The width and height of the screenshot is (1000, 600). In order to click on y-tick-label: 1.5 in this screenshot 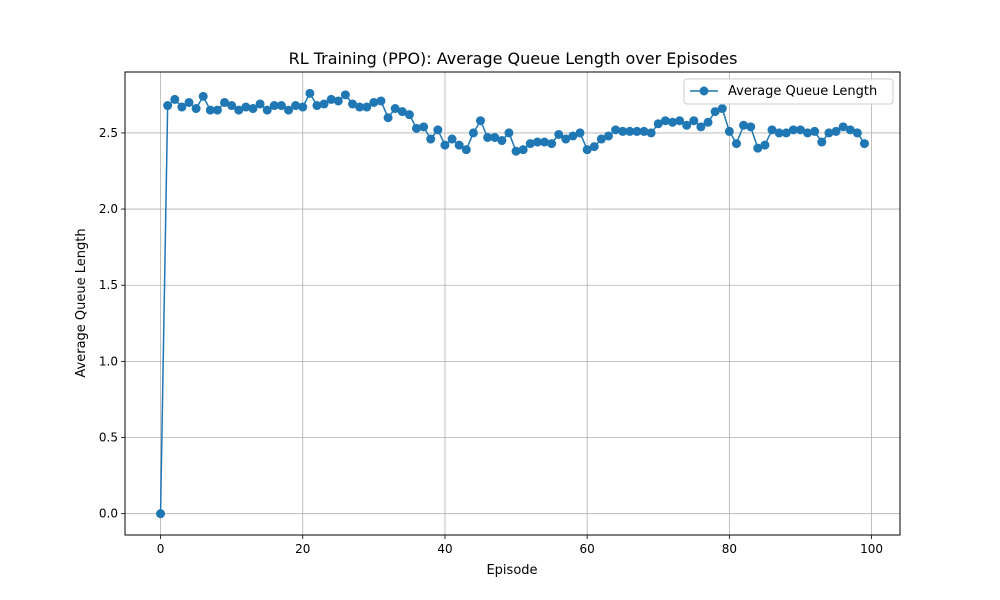, I will do `click(108, 285)`.